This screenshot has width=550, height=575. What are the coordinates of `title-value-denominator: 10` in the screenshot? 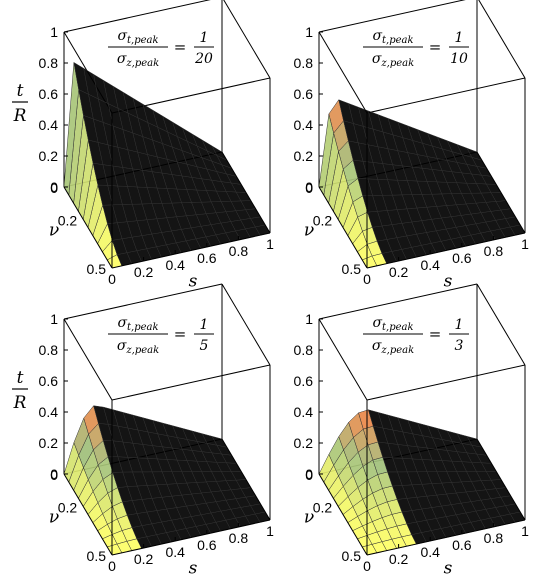 It's located at (459, 59).